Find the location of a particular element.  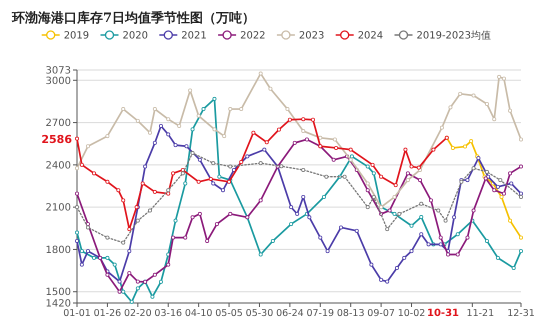

x-tick-label: 07-19 is located at coordinates (320, 313).